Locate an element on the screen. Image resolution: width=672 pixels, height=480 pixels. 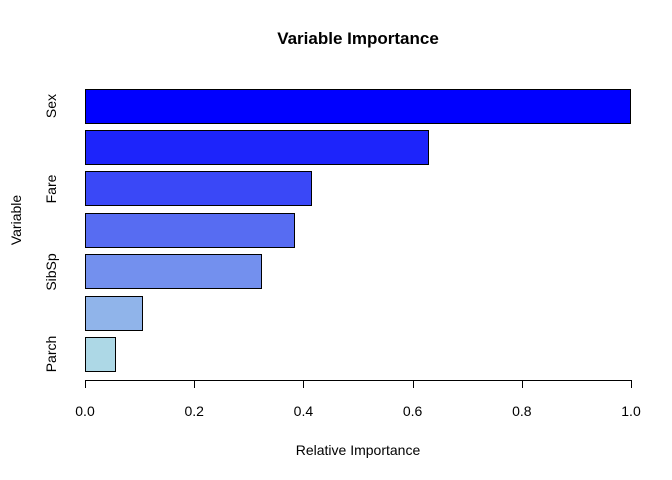
bar-sex is located at coordinates (358, 106).